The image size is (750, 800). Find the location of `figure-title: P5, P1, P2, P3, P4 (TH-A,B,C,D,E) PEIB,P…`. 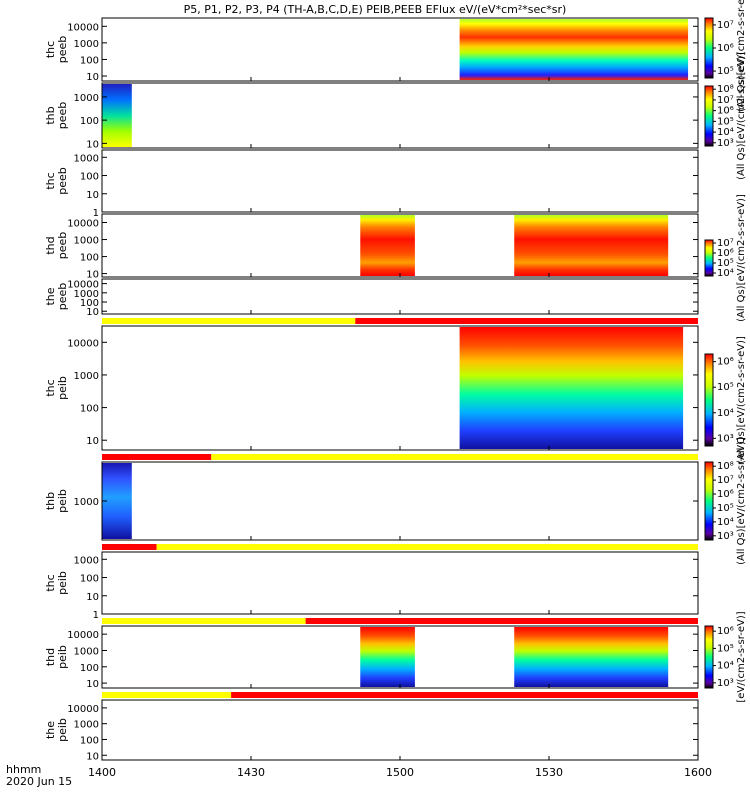

figure-title: P5, P1, P2, P3, P4 (TH-A,B,C,D,E) PEIB,P… is located at coordinates (375, 9).